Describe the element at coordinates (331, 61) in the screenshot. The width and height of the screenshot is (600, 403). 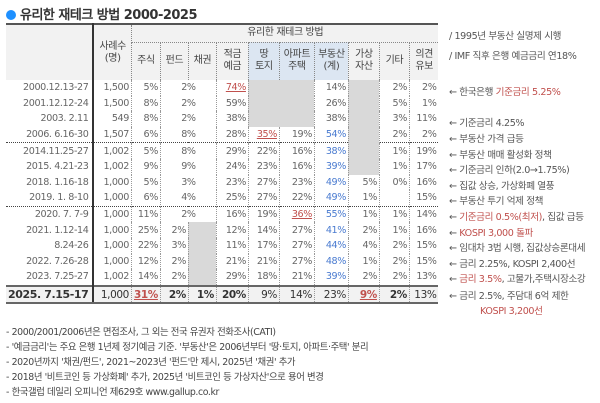
I see `col-realestate: 부동산 (계)` at that location.